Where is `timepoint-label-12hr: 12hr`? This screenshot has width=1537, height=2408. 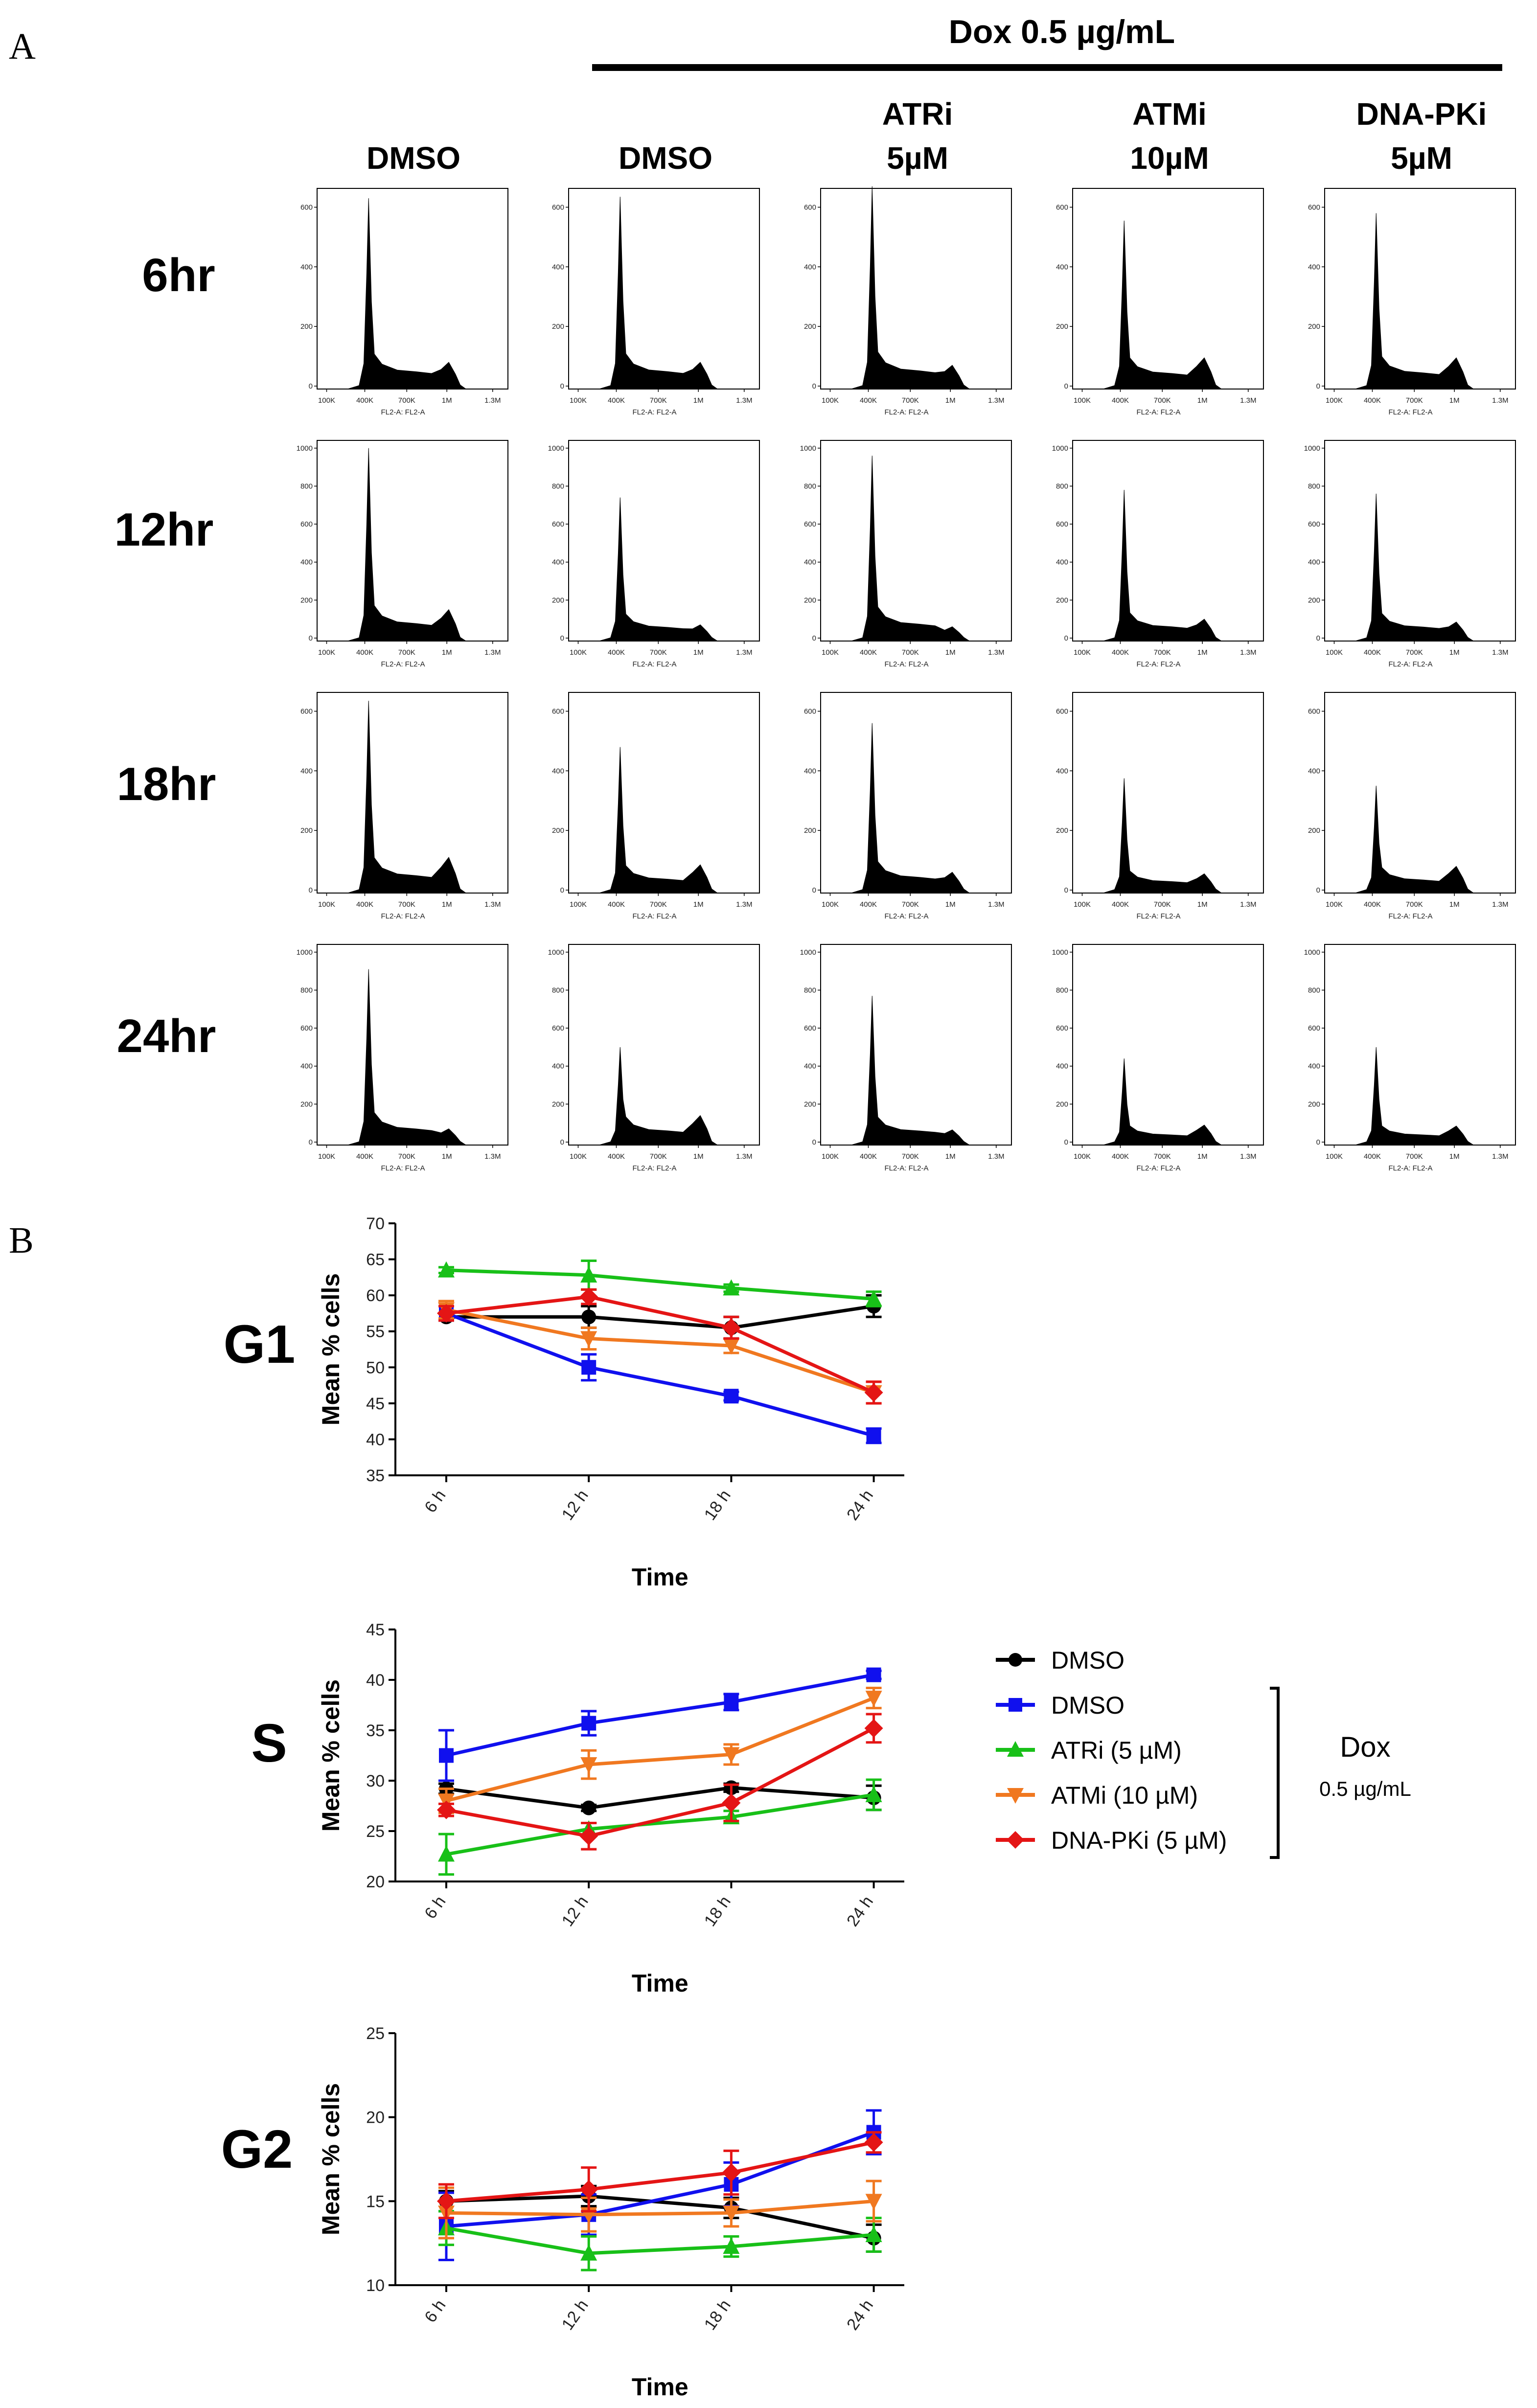
timepoint-label-12hr: 12hr is located at coordinates (165, 530).